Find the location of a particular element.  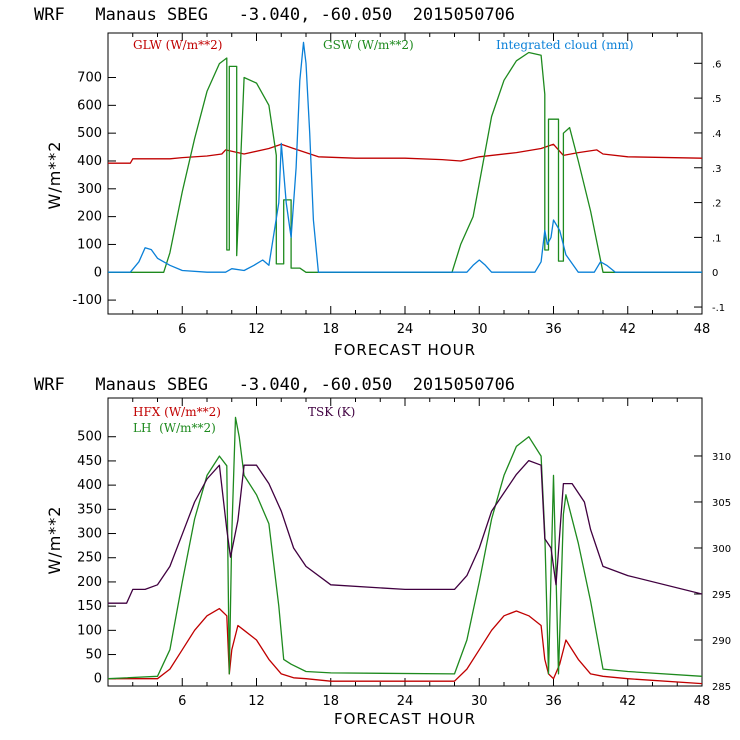

y2-tick-label: 310 is located at coordinates (721, 457).